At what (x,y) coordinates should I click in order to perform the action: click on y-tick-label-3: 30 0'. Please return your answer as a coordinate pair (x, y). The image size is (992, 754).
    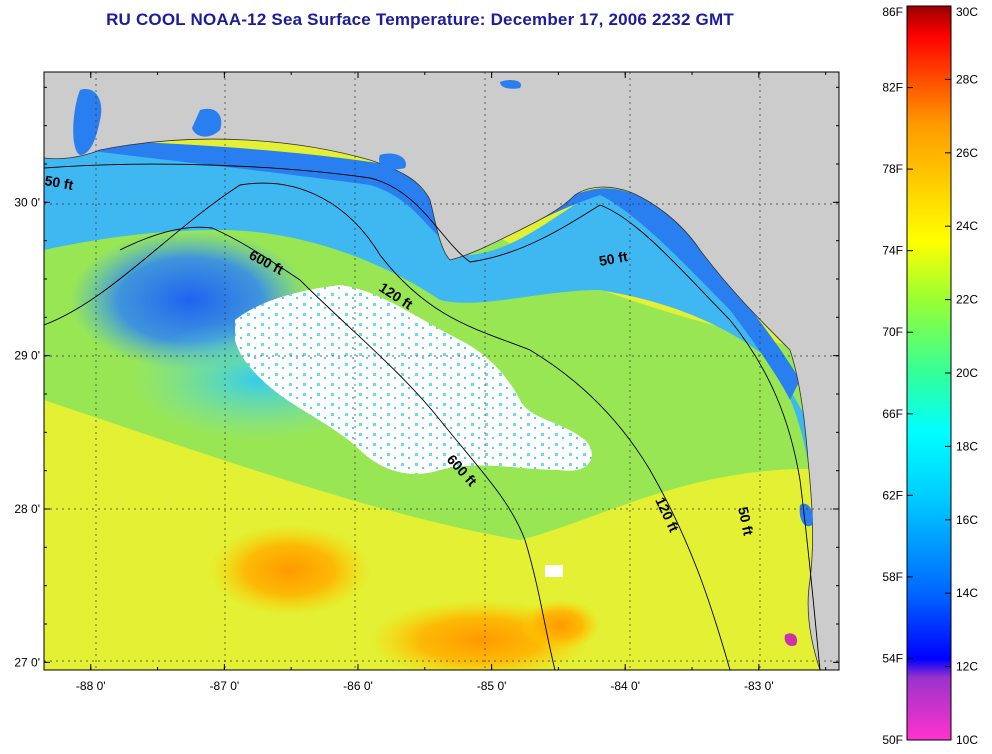
    Looking at the image, I should click on (27, 202).